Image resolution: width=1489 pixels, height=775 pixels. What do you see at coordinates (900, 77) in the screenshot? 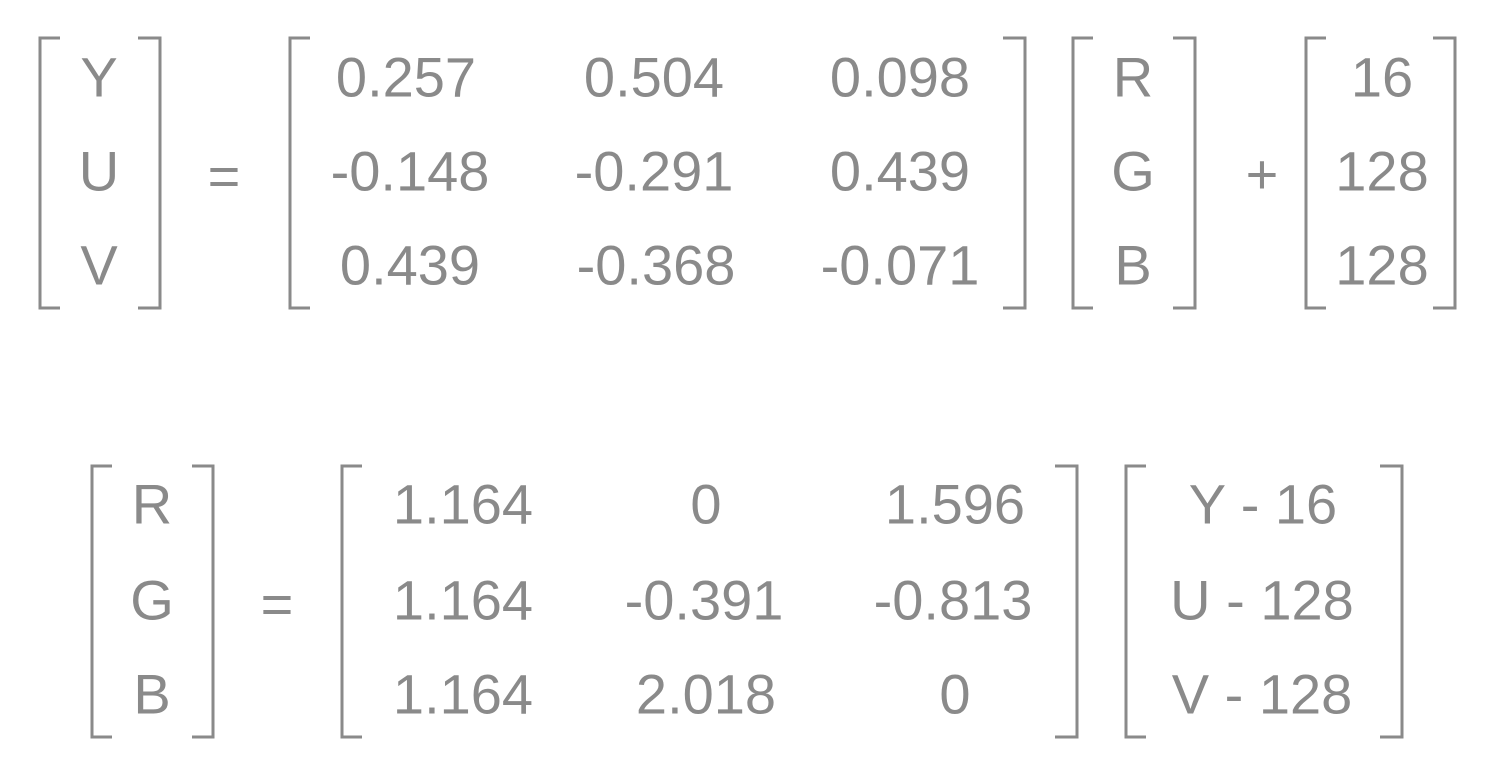
I see `matrix-cell: 0.098` at bounding box center [900, 77].